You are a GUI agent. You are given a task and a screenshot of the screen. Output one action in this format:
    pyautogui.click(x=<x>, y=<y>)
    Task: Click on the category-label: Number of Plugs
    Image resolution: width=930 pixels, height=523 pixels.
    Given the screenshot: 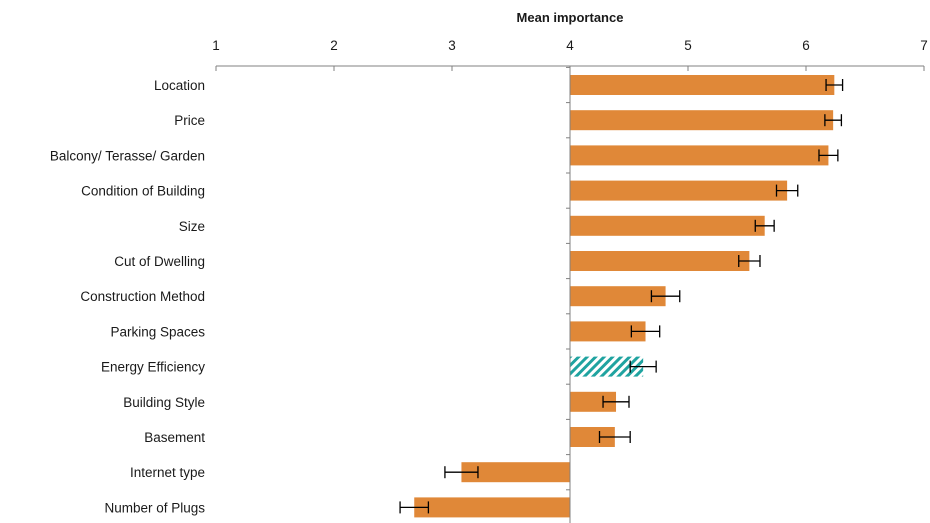 What is the action you would take?
    pyautogui.click(x=154, y=507)
    